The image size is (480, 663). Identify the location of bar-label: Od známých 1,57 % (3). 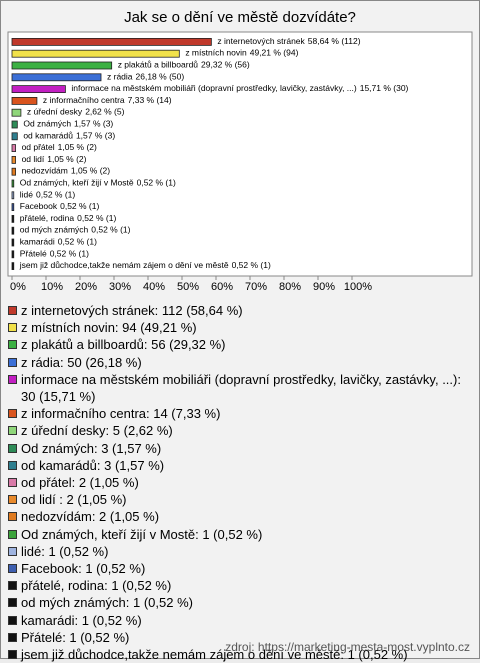
(68, 124).